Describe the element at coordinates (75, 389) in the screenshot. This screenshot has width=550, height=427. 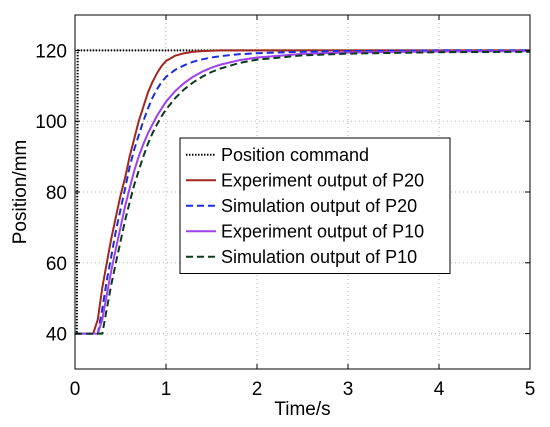
I see `x-tick-label: 0` at that location.